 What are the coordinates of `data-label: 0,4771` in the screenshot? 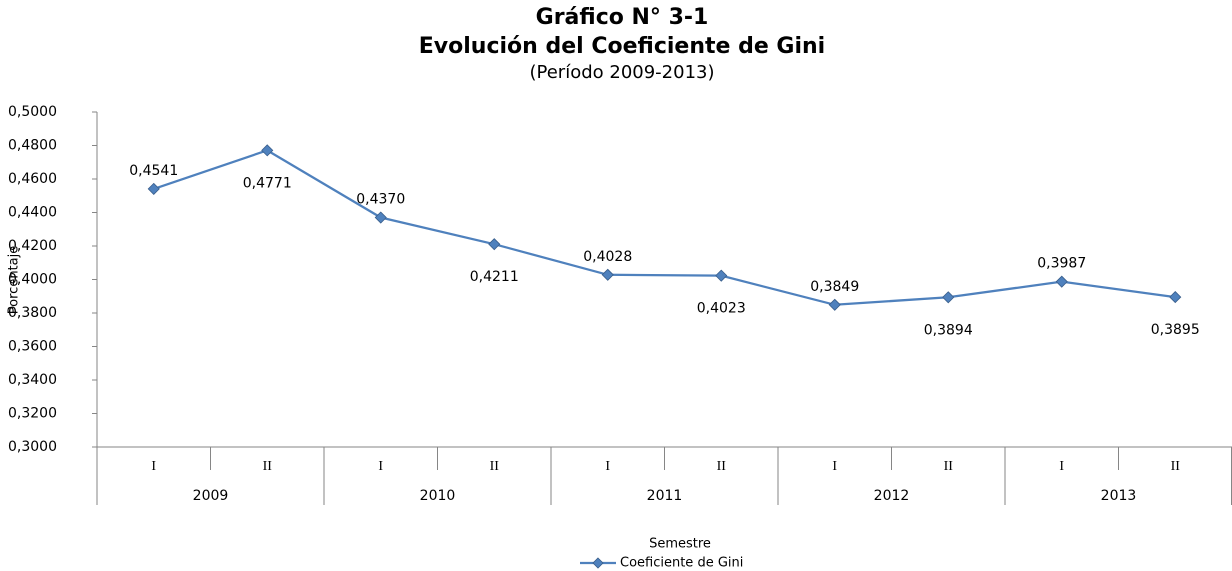 It's located at (267, 183).